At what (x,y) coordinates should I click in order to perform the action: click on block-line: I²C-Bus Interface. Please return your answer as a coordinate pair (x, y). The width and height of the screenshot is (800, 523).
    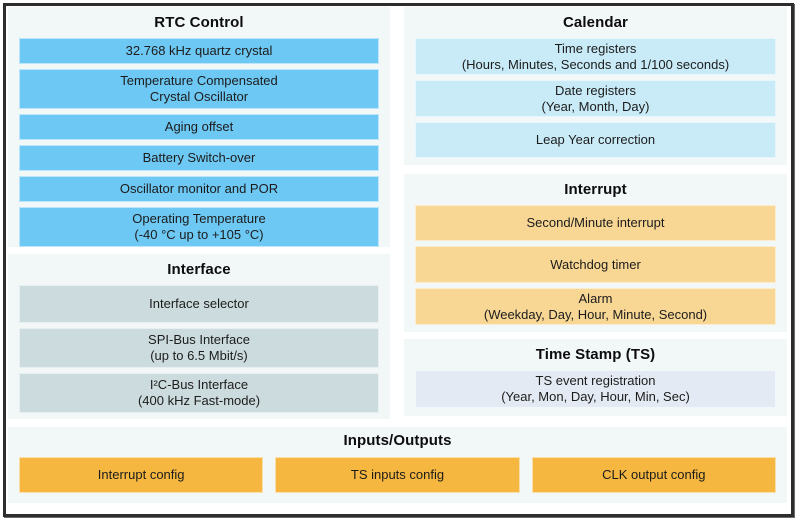
    Looking at the image, I should click on (199, 384).